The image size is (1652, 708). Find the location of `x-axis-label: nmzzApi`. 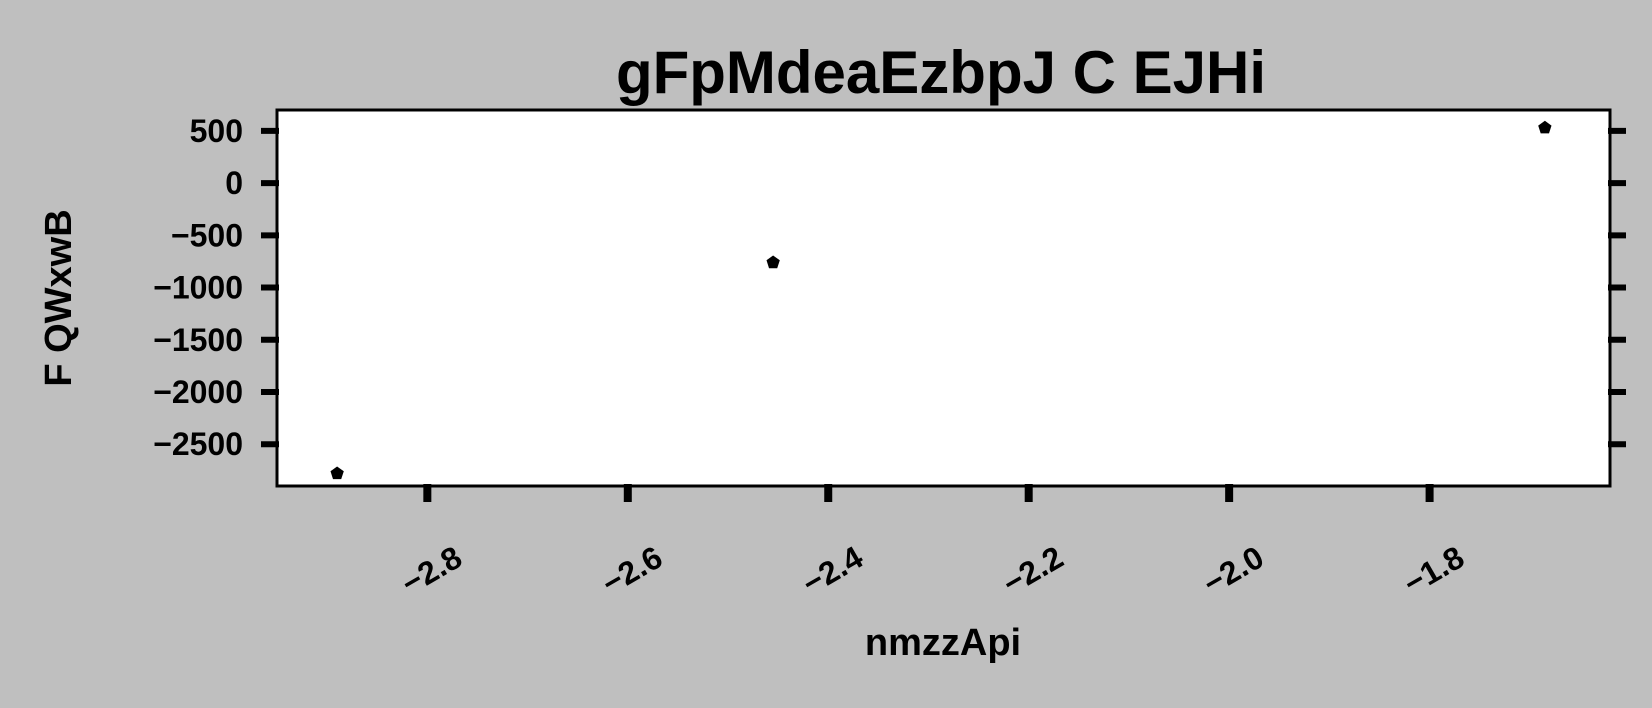

x-axis-label: nmzzApi is located at coordinates (943, 643).